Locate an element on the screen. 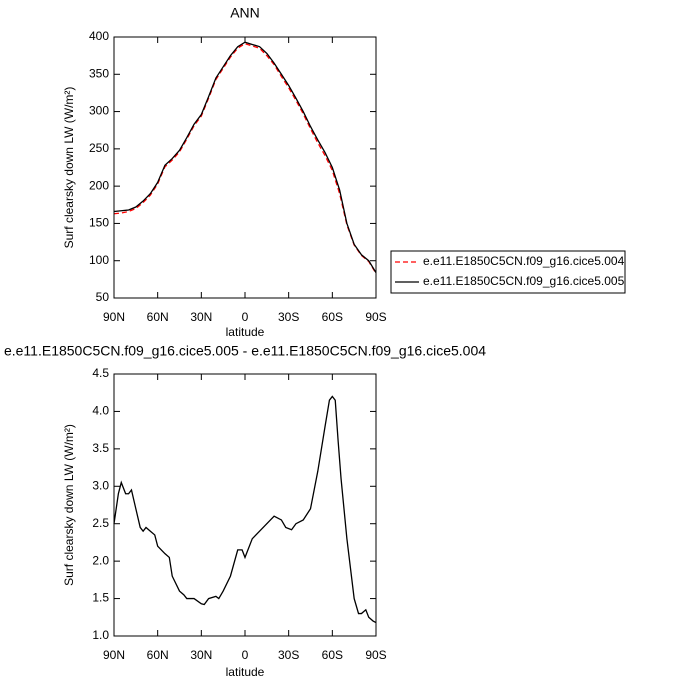  y-tick-label: 200 is located at coordinates (99, 185).